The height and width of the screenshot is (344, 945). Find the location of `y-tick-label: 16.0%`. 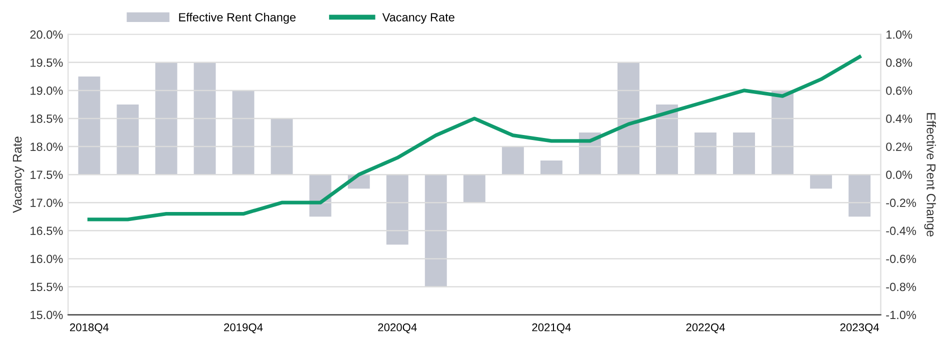

y-tick-label: 16.0% is located at coordinates (46, 259).